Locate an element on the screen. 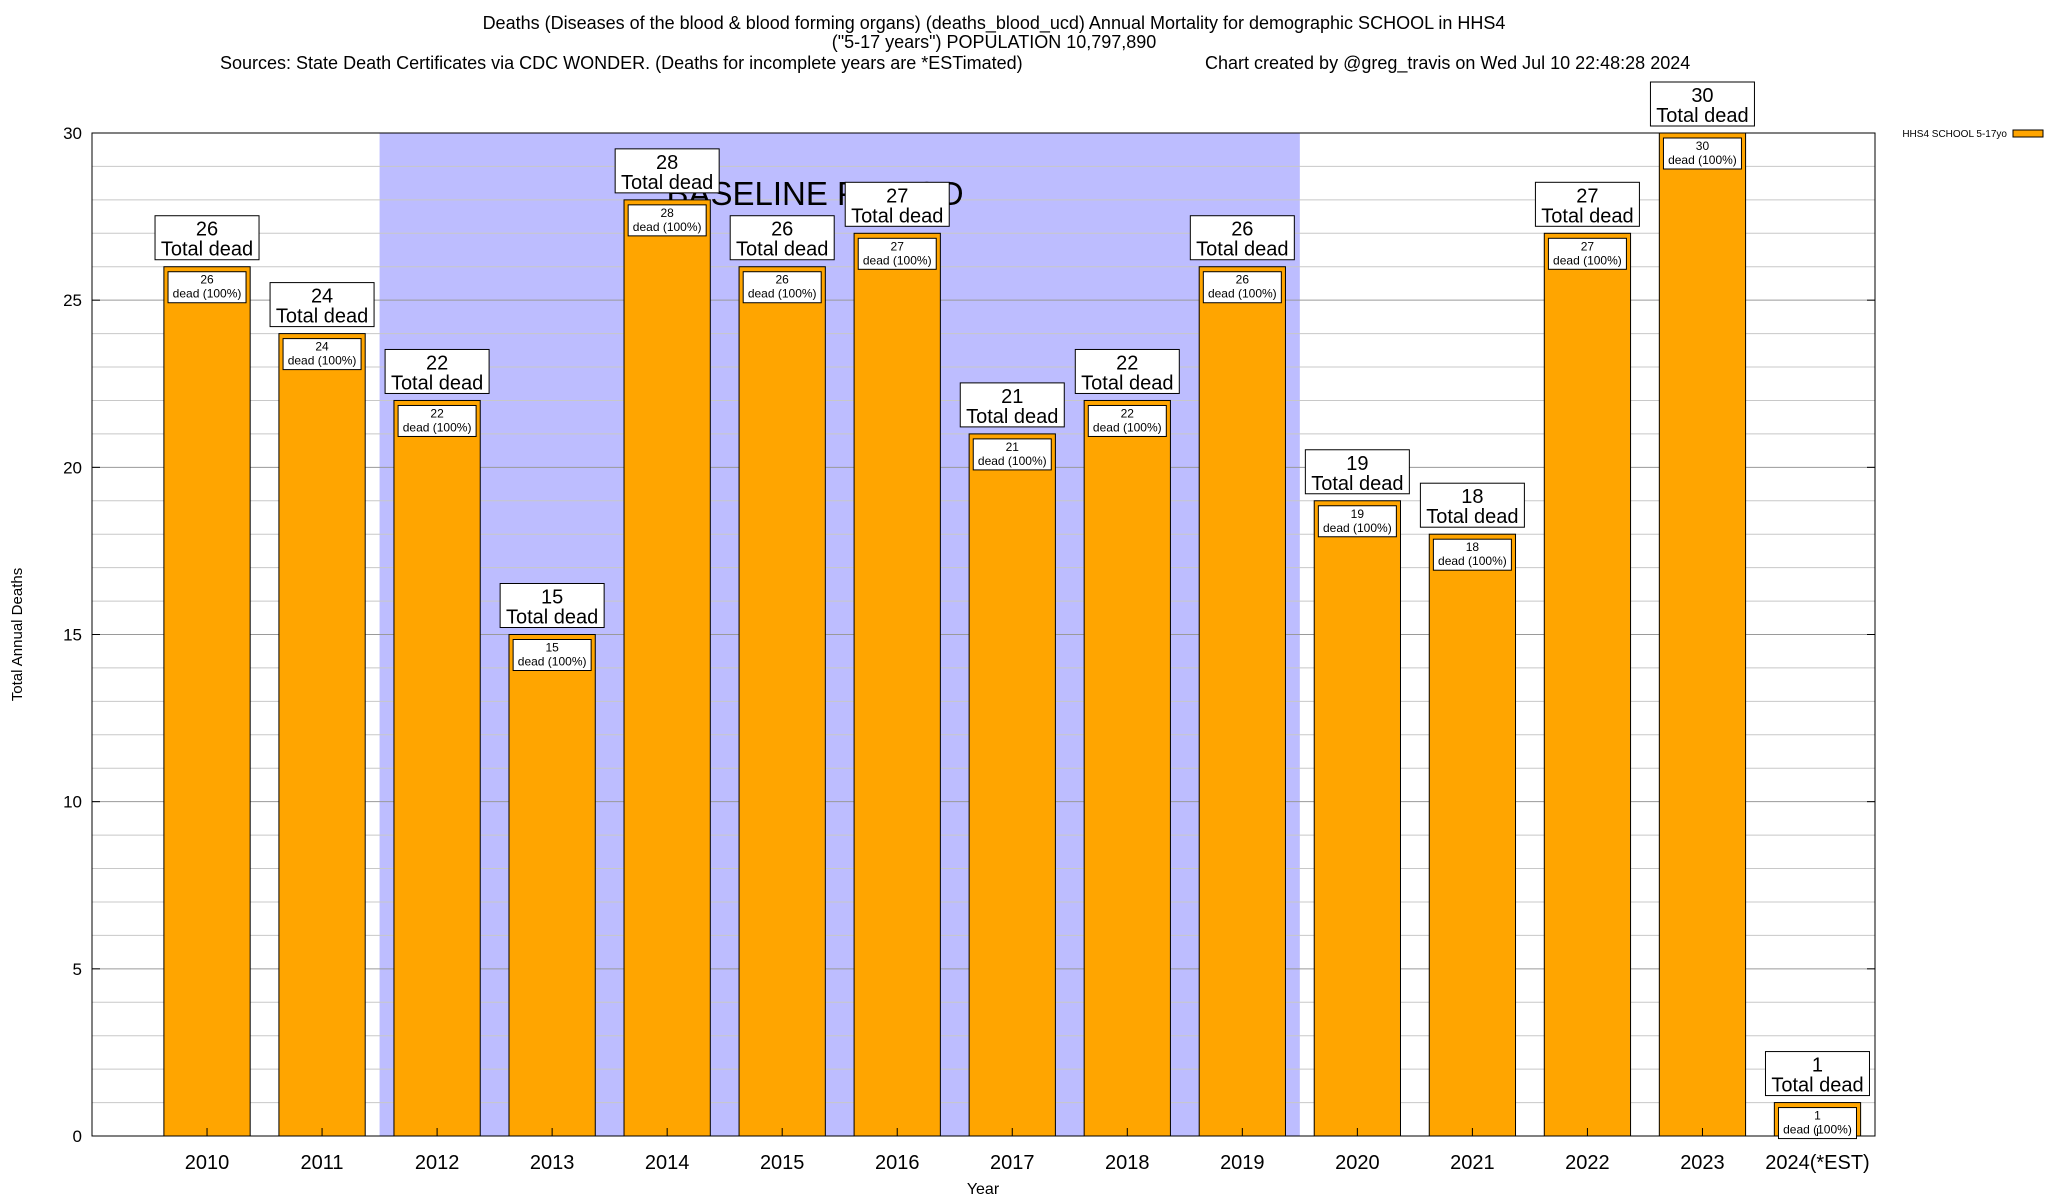 The image size is (2048, 1200). x-tick-label: 2013 is located at coordinates (552, 1163).